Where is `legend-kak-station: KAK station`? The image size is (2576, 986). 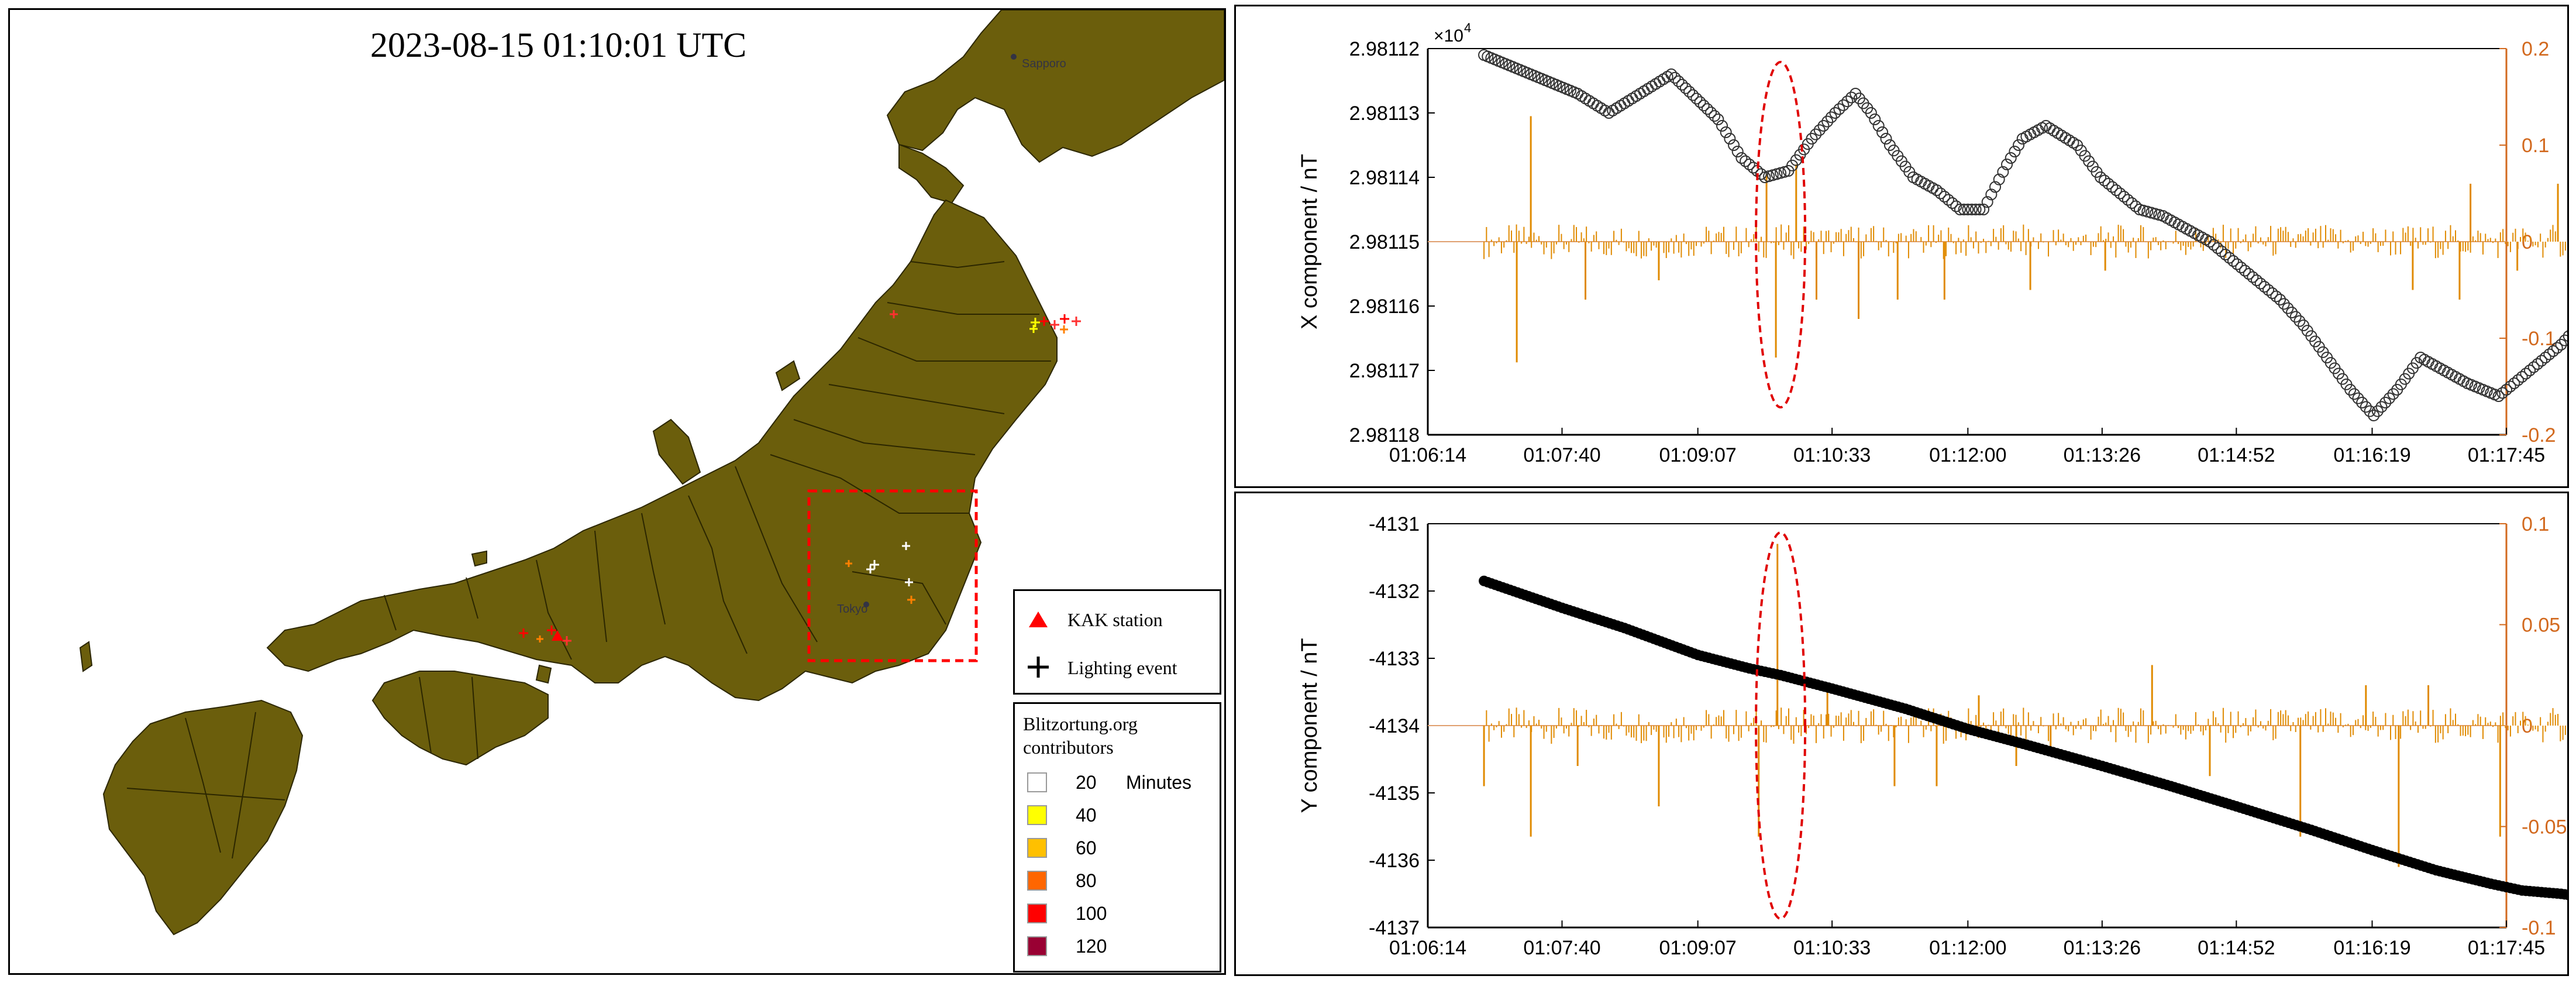 legend-kak-station: KAK station is located at coordinates (1115, 619).